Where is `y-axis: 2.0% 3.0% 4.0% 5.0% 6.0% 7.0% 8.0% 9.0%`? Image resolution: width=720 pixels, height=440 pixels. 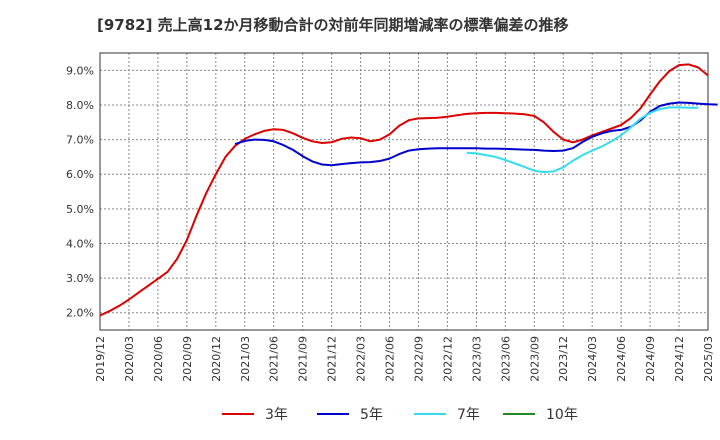
y-axis: 2.0% 3.0% 4.0% 5.0% 6.0% 7.0% 8.0% 9.0% is located at coordinates (80, 191).